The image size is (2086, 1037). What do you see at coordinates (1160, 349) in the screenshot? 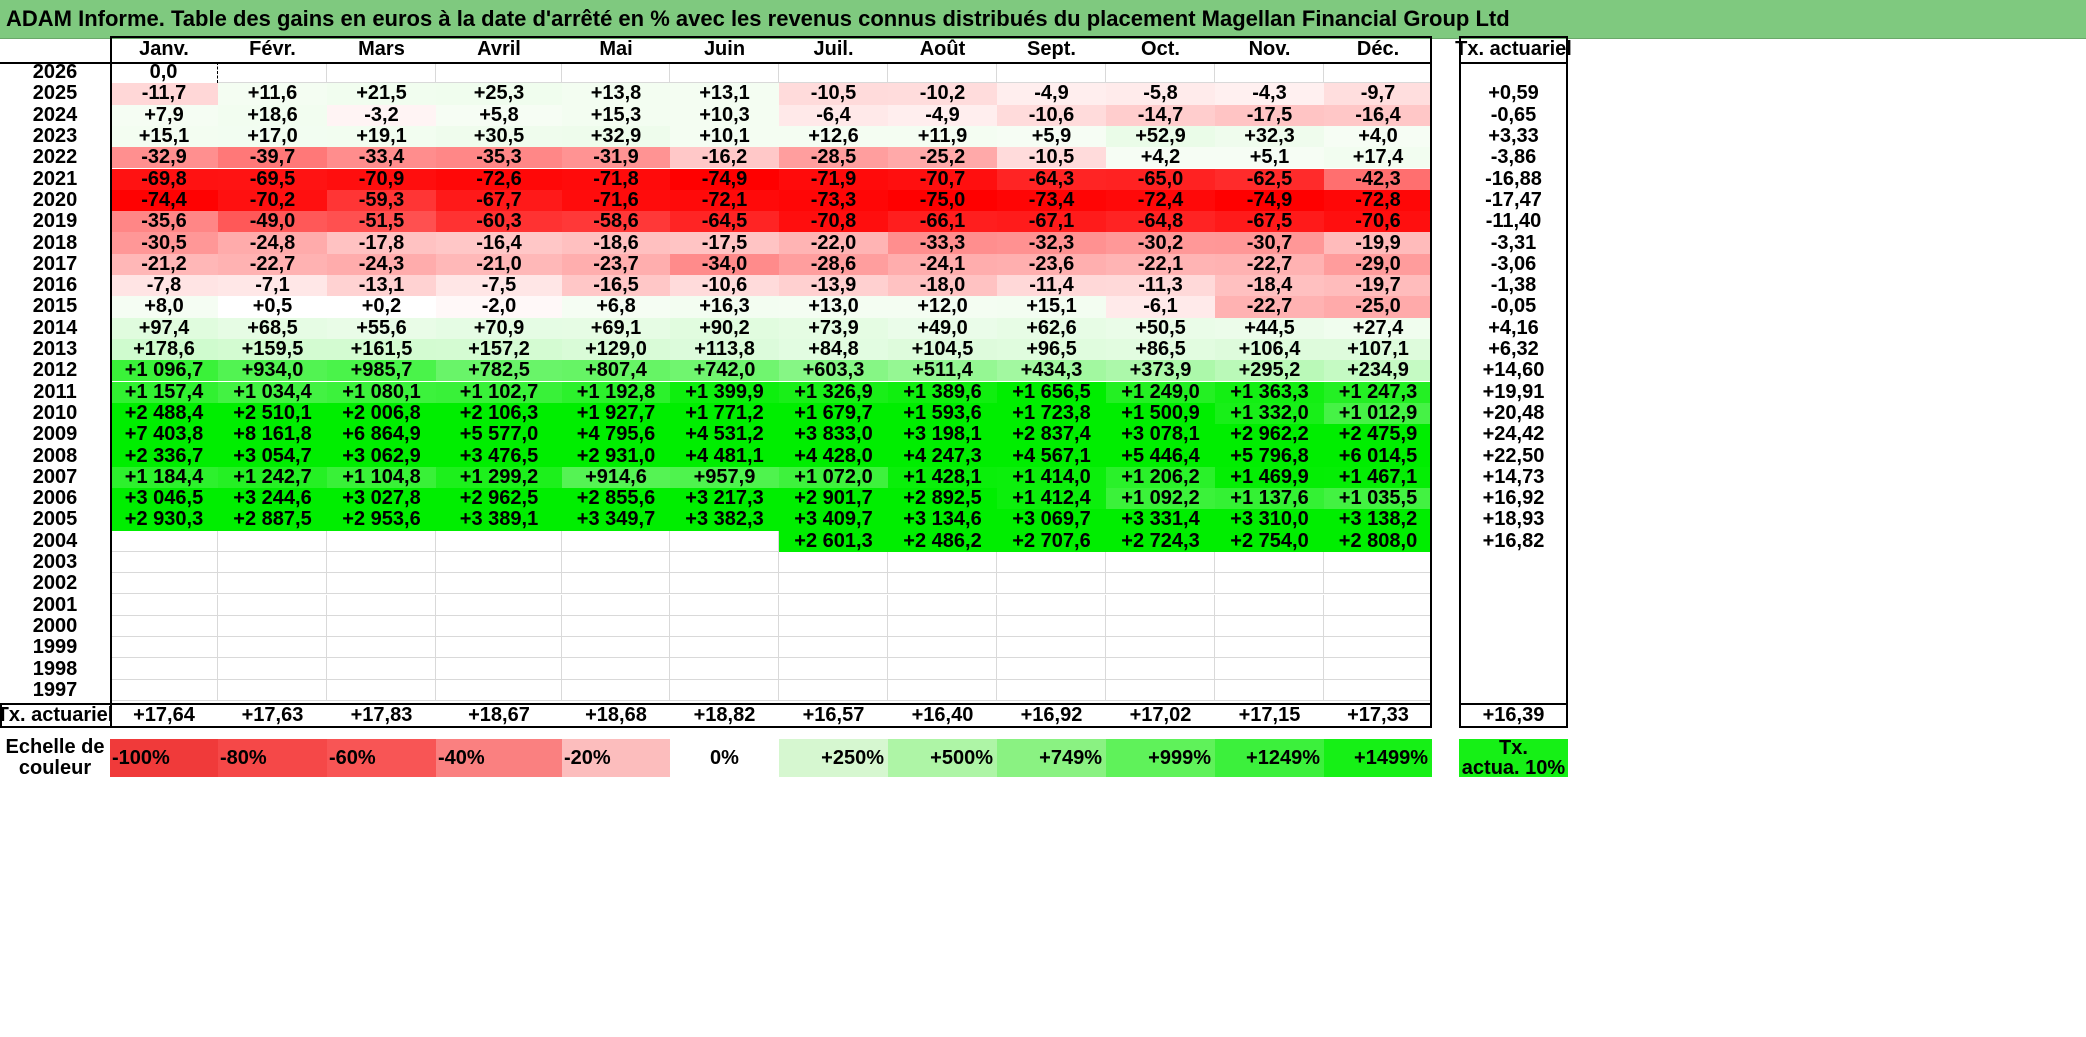
I see `value-cell: +86,5` at bounding box center [1160, 349].